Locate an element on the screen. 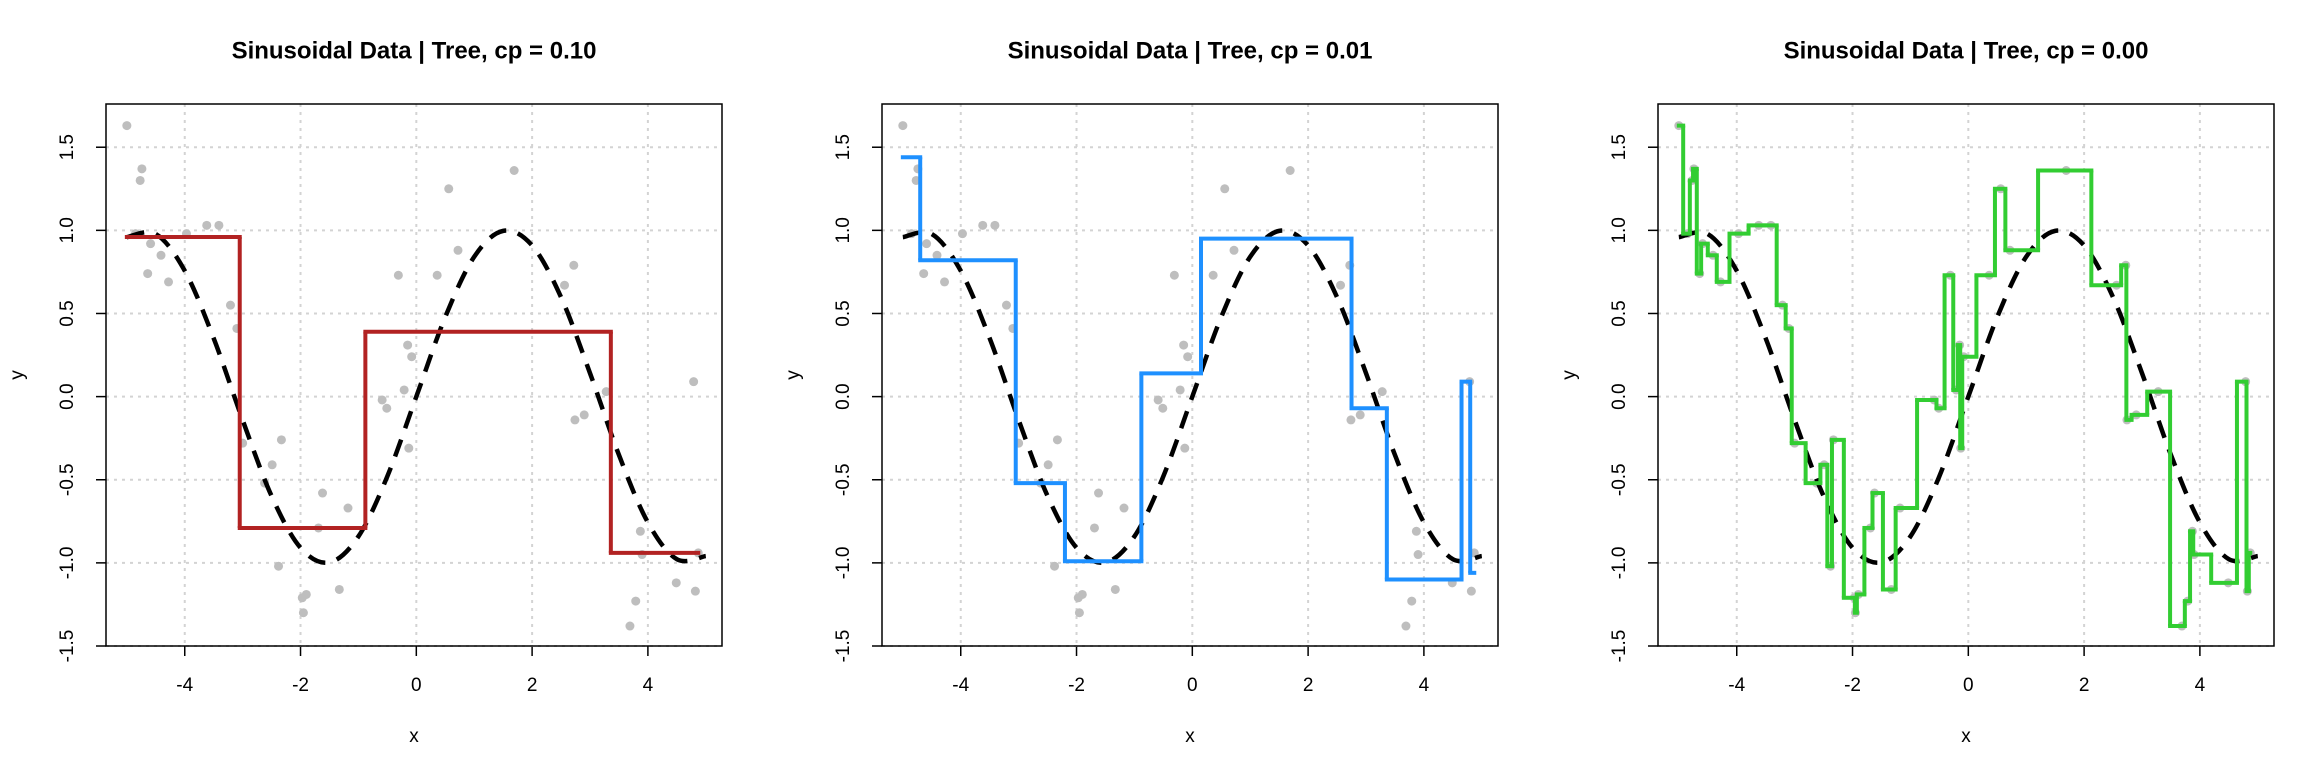  y-tick-label: 0.5 is located at coordinates (1619, 313).